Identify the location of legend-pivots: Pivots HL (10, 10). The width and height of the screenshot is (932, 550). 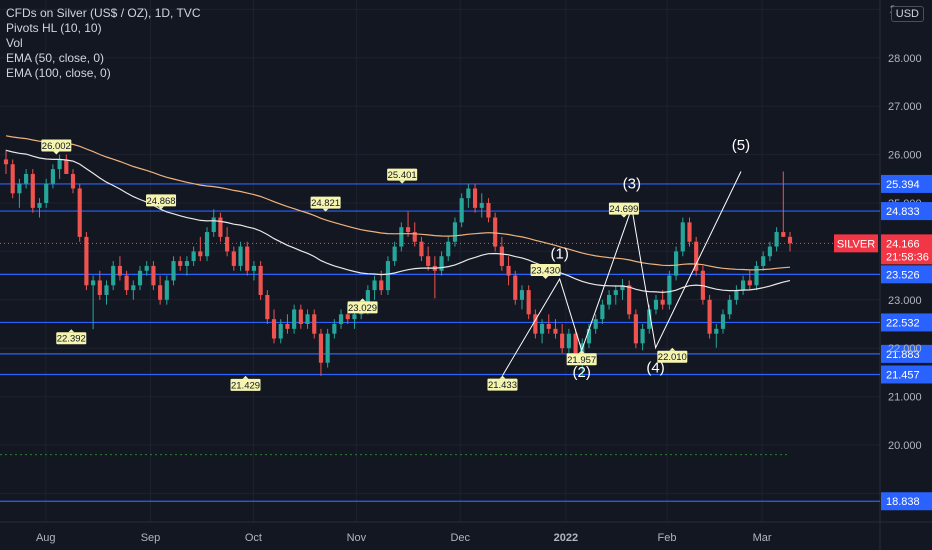
(54, 28).